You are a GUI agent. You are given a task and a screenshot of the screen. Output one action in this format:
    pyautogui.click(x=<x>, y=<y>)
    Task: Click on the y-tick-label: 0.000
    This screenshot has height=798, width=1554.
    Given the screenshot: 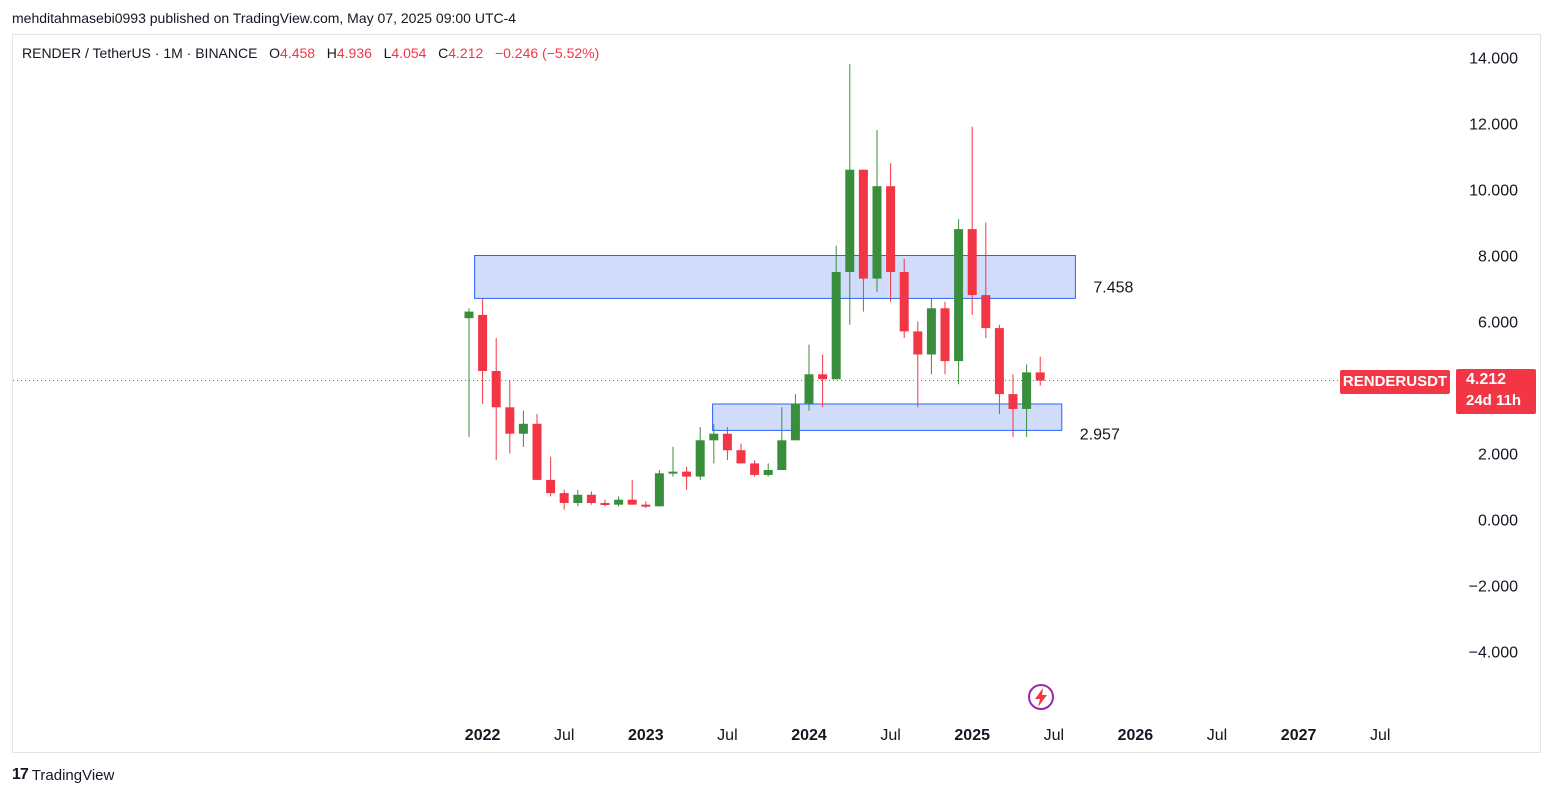 What is the action you would take?
    pyautogui.click(x=1498, y=521)
    